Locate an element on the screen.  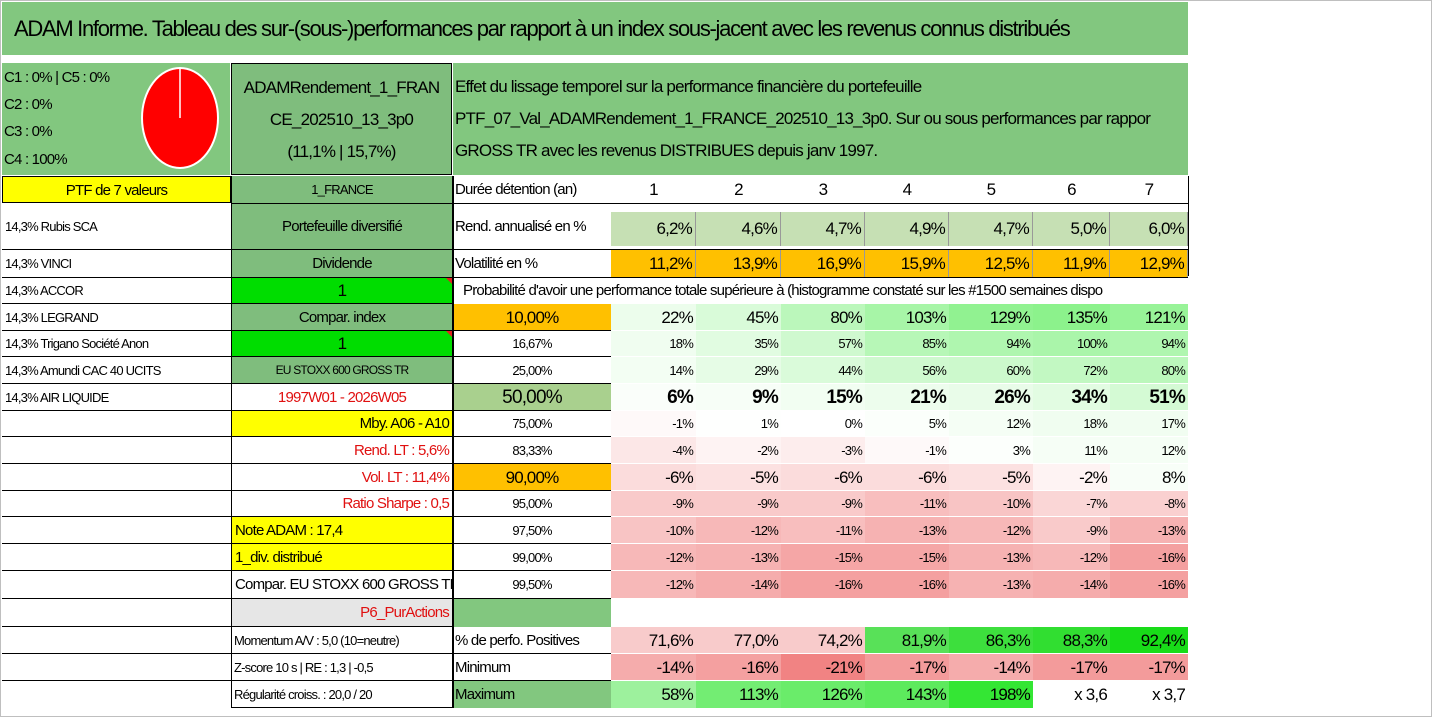
vol-value: 11,9% is located at coordinates (1071, 264).